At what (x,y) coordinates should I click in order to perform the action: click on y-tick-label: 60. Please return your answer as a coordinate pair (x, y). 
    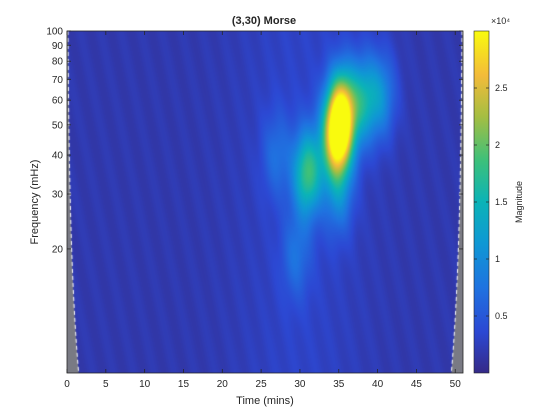
    Looking at the image, I should click on (58, 101).